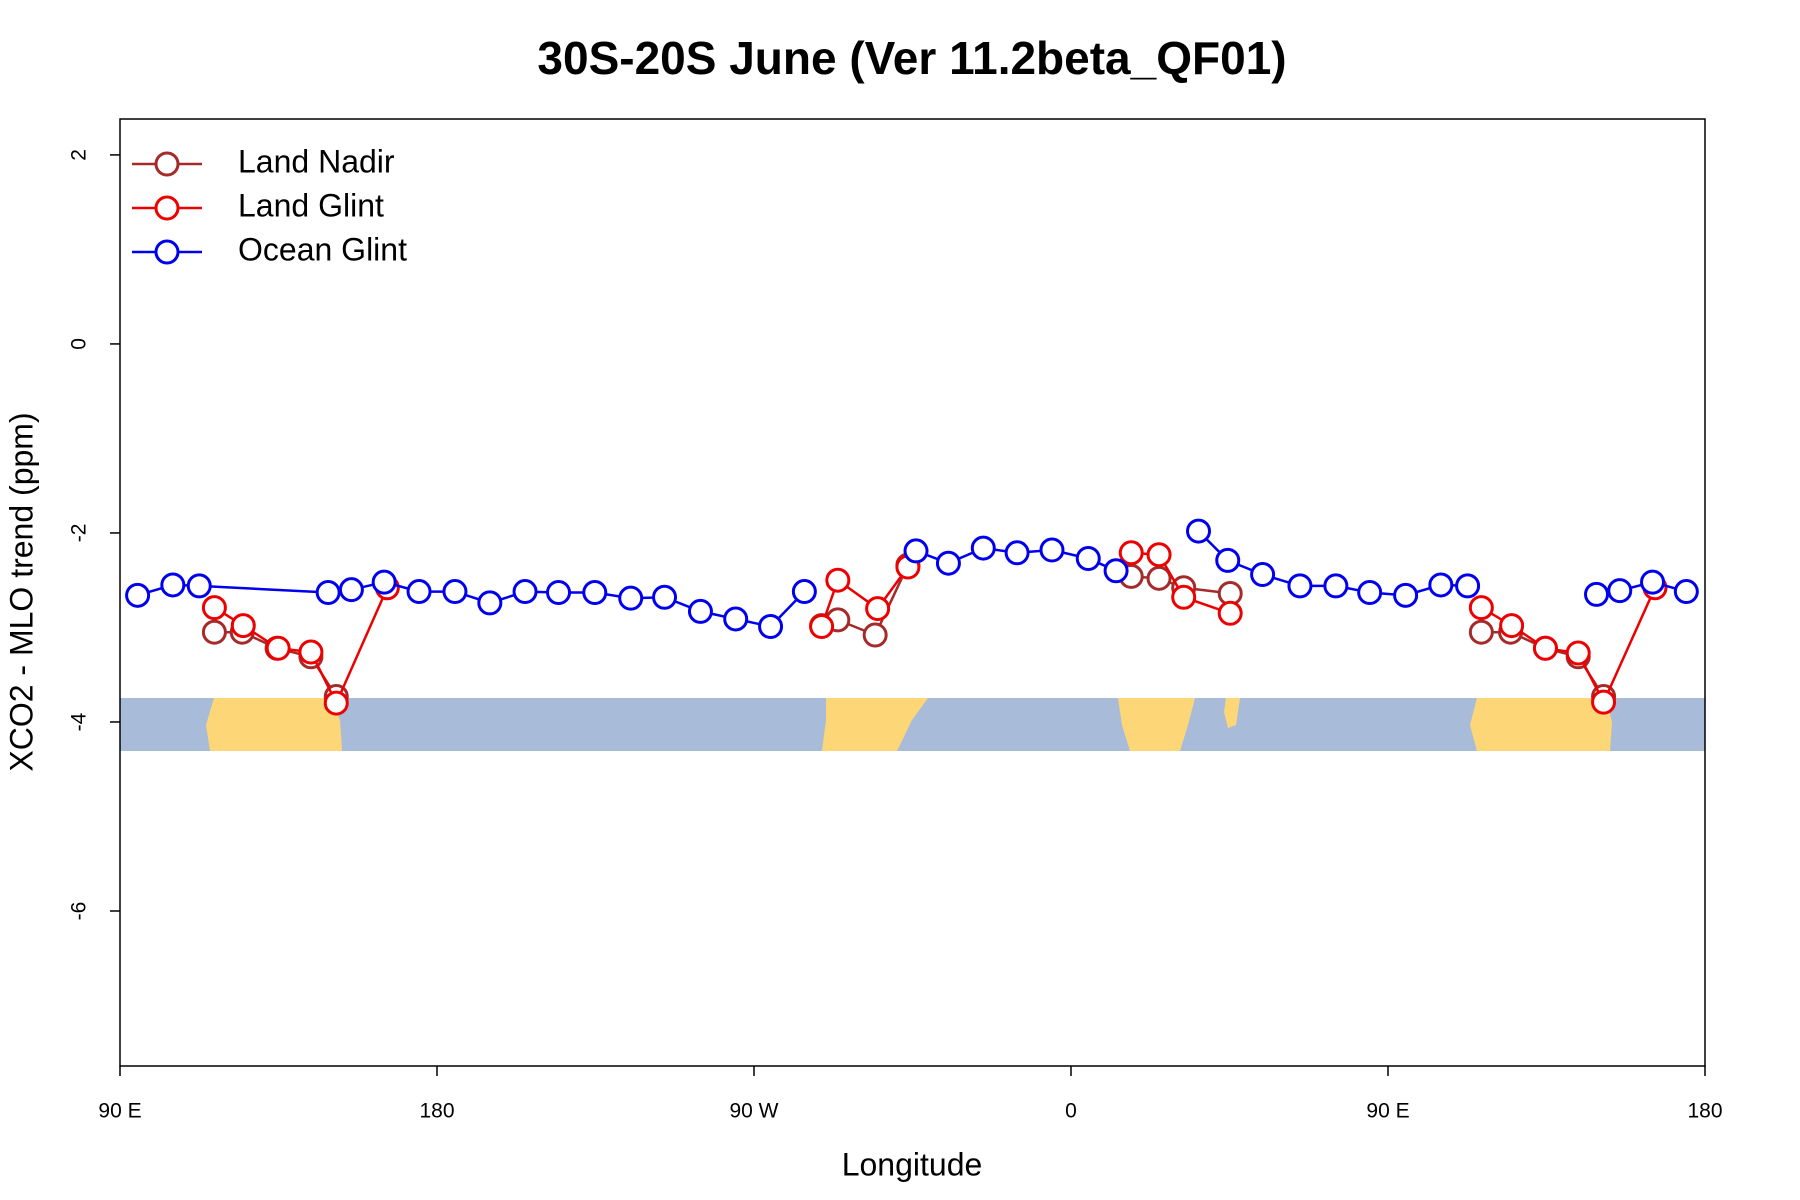  Describe the element at coordinates (79, 344) in the screenshot. I see `y-tick-label: 0` at that location.